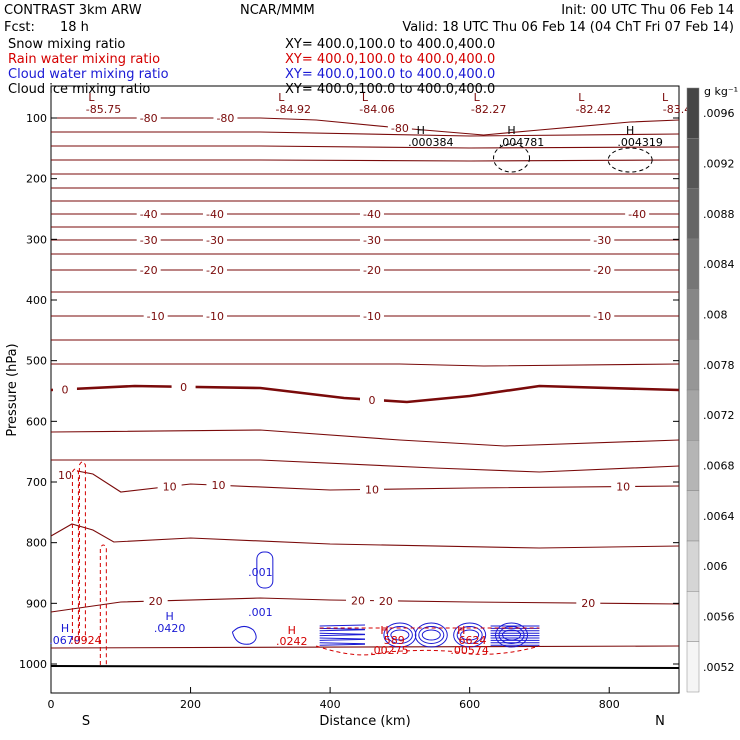  I want to click on colorbar-label: .0068, so click(719, 466).